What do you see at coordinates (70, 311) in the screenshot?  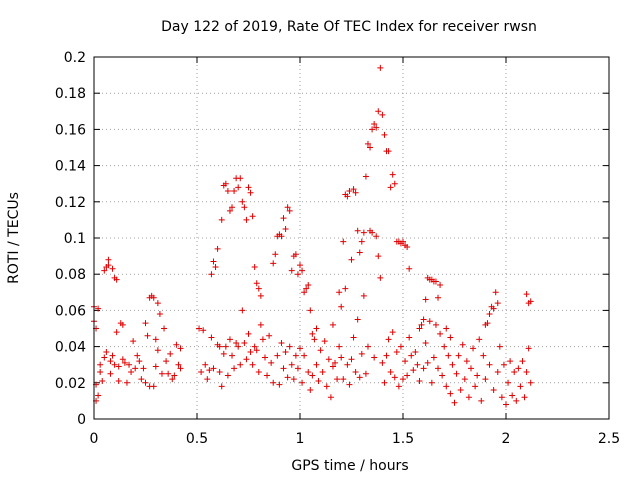 I see `y-tick-label: 0.06` at bounding box center [70, 311].